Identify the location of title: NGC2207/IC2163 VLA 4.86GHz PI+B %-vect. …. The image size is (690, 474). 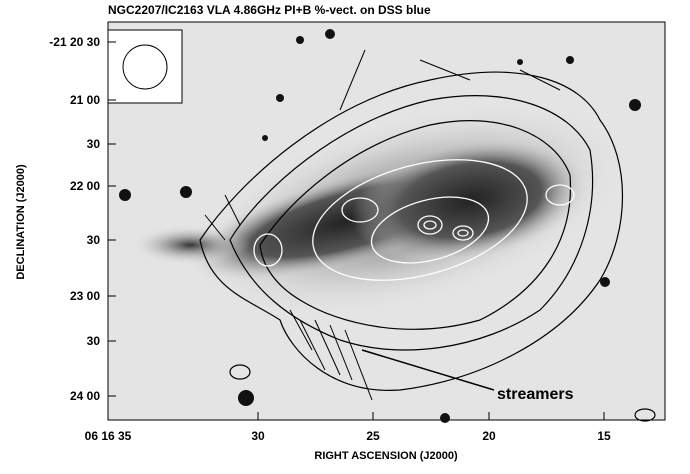
(269, 10).